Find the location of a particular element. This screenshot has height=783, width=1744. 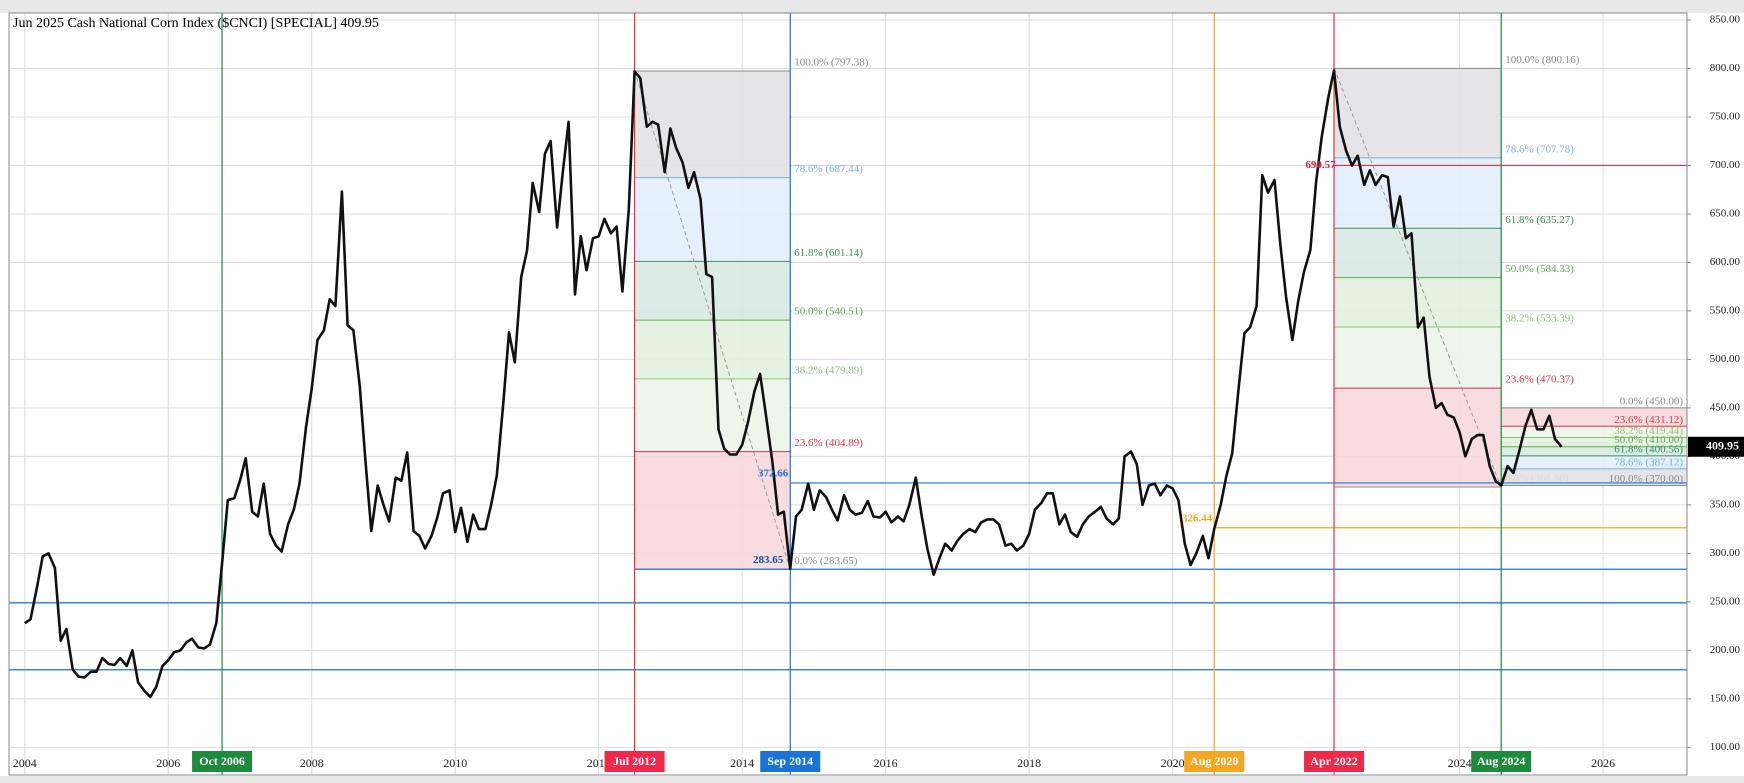

y-tick-label: 700.00 is located at coordinates (1725, 165).